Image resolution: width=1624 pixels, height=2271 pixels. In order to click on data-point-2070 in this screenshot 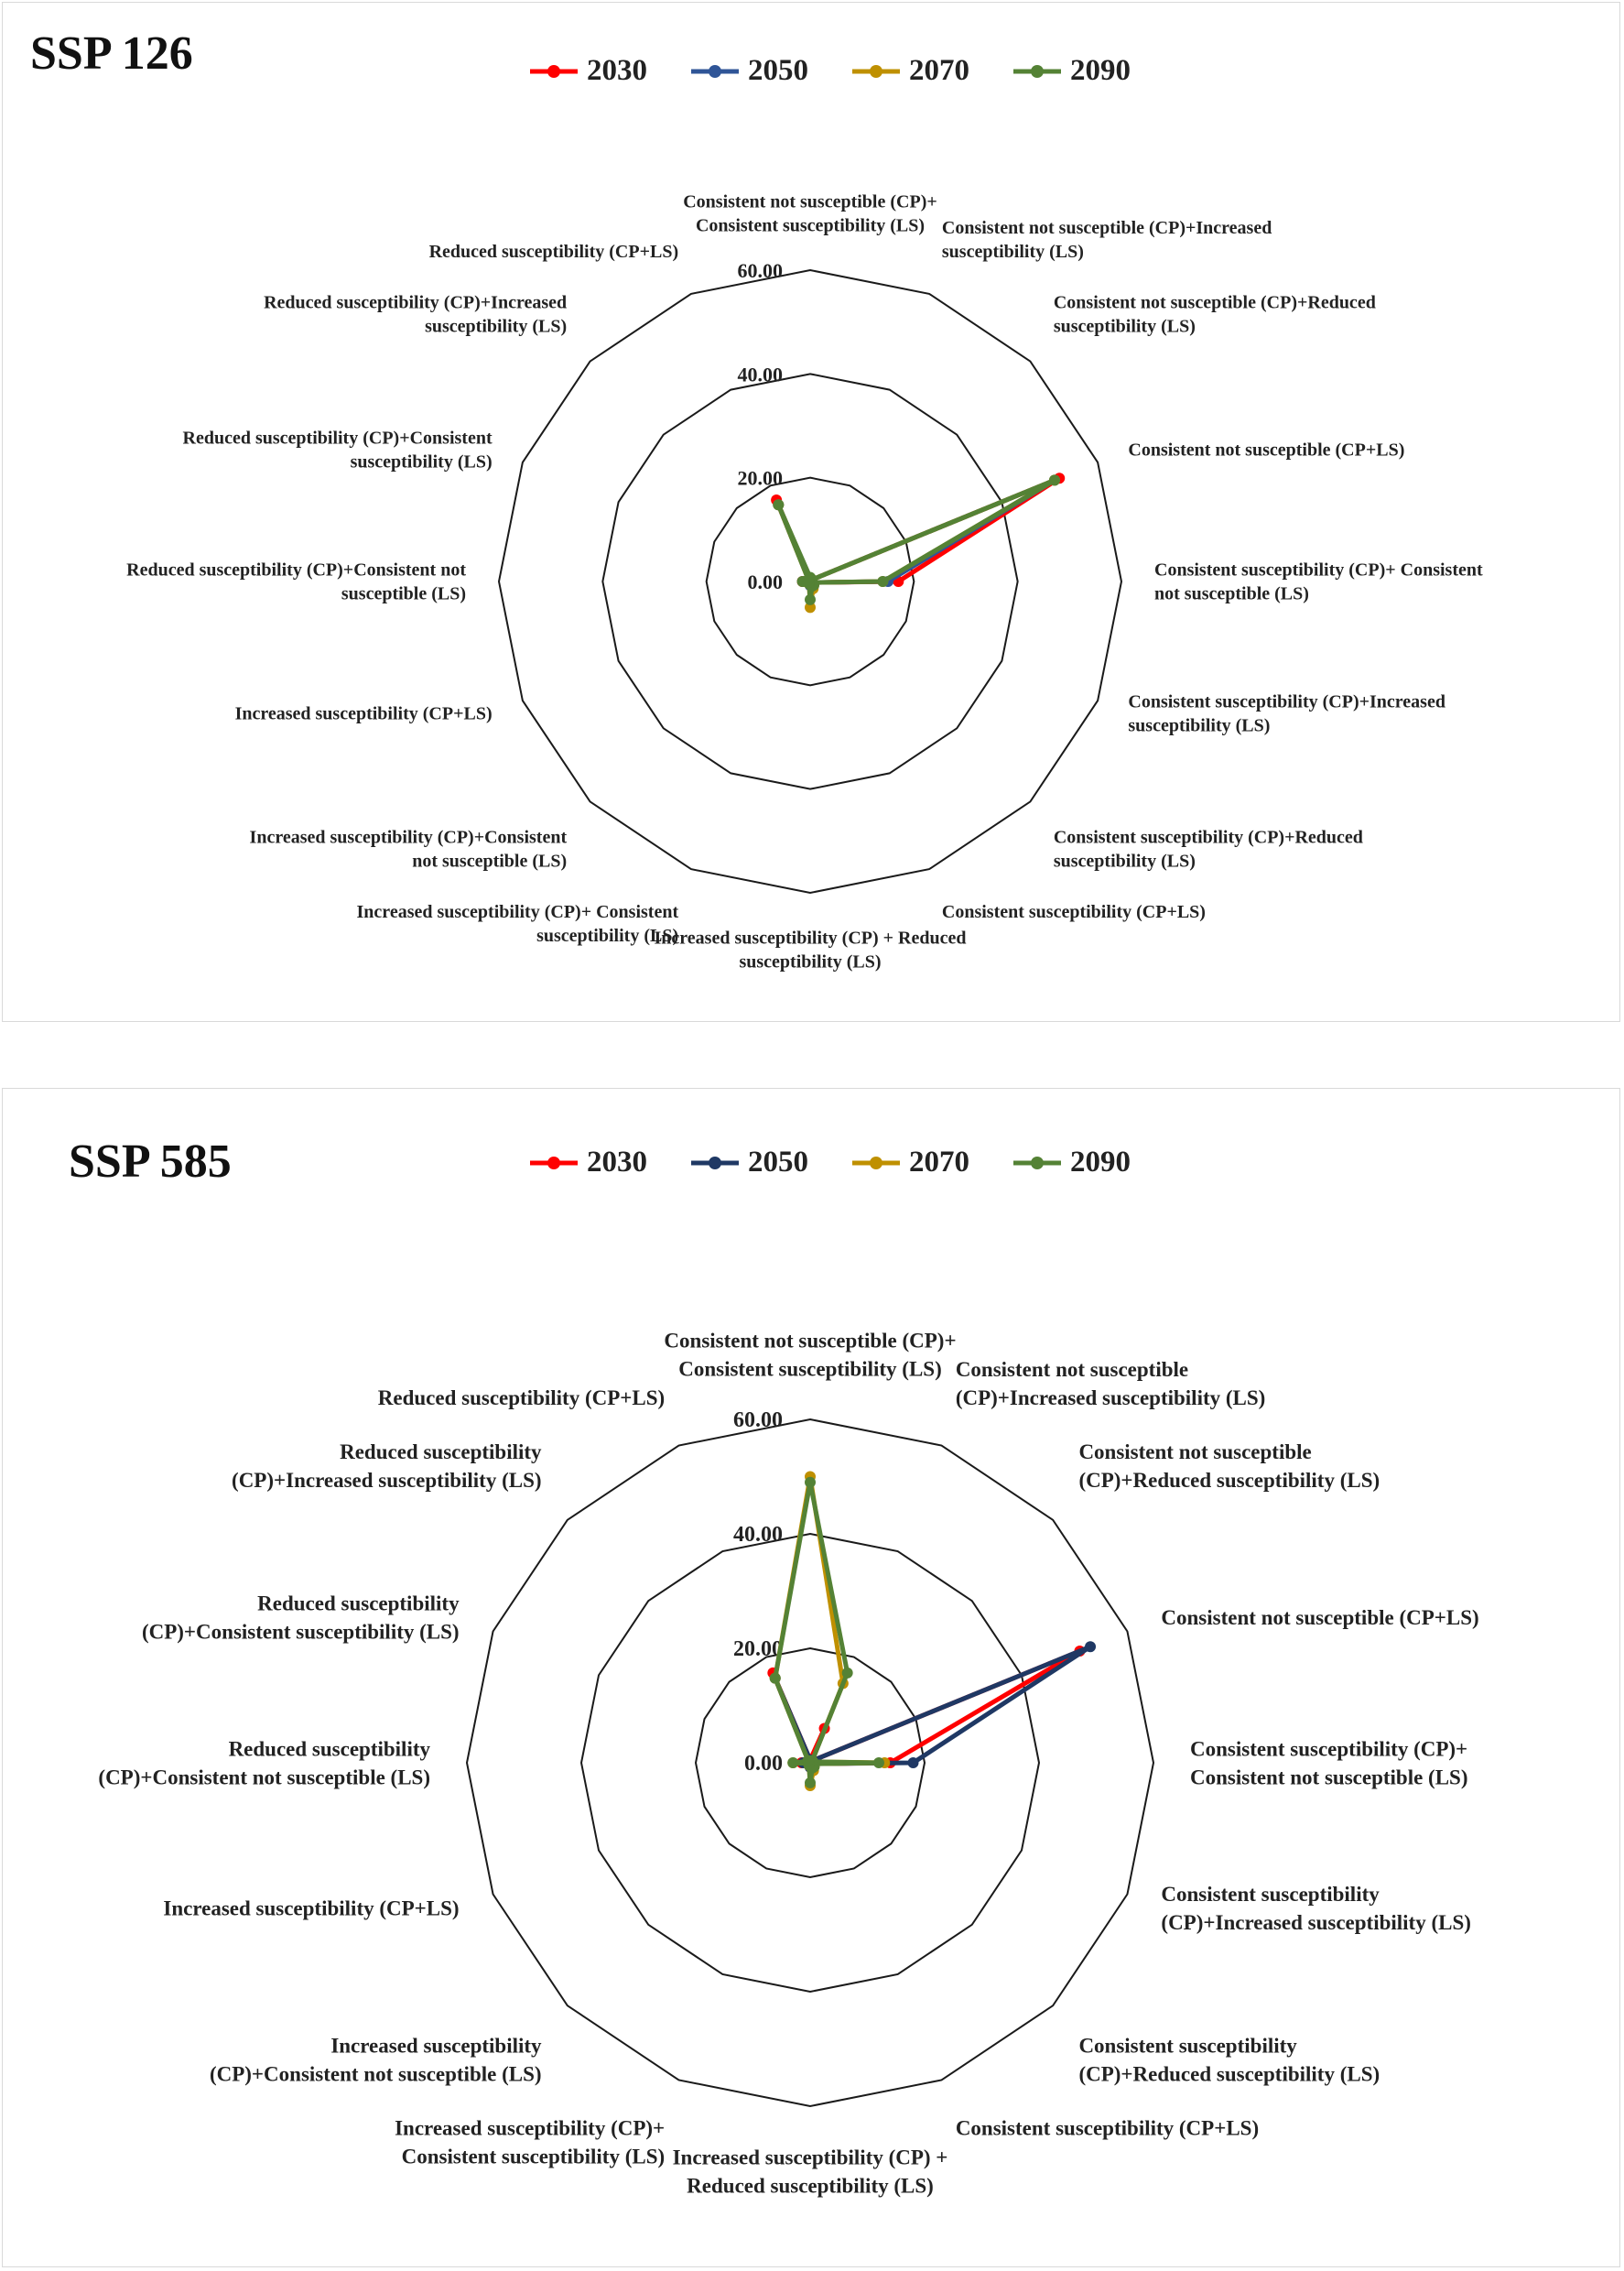, I will do `click(810, 608)`.